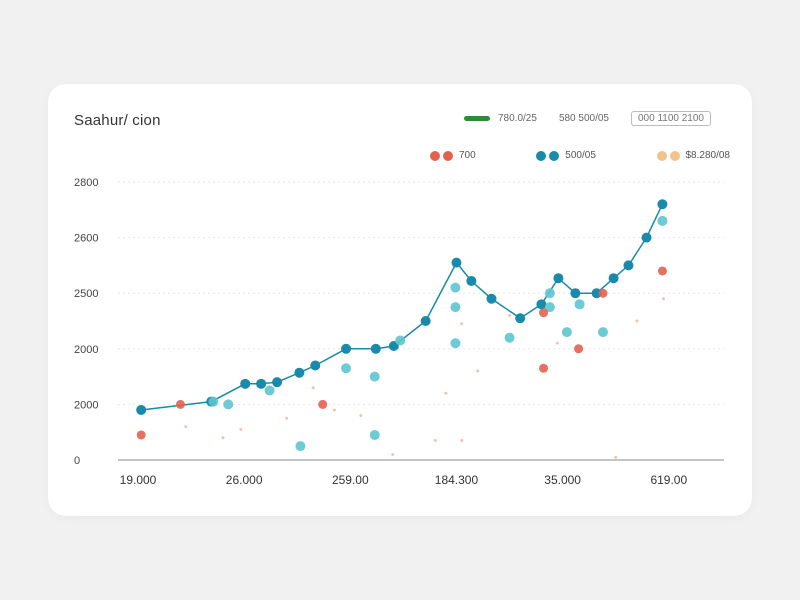 The width and height of the screenshot is (800, 600). What do you see at coordinates (477, 118) in the screenshot?
I see `green-line-swatch-icon` at bounding box center [477, 118].